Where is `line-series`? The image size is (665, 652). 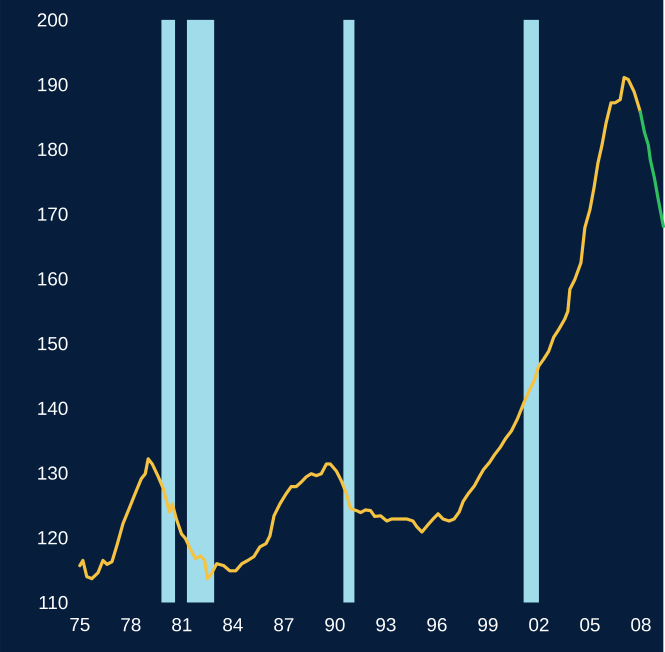
line-series is located at coordinates (651, 169).